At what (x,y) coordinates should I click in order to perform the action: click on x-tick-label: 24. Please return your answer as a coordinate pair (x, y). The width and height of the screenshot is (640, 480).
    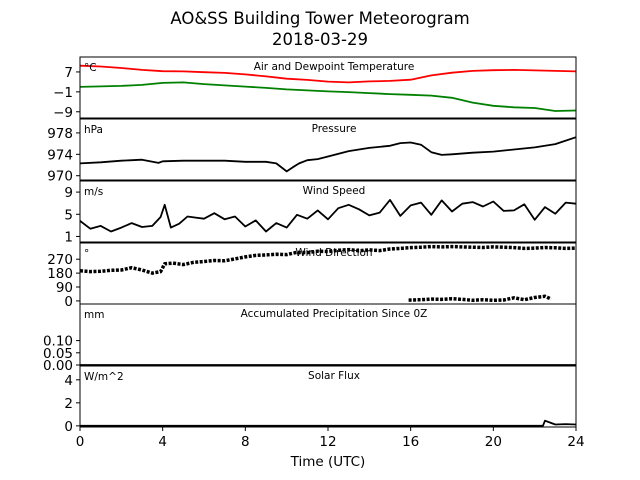
    Looking at the image, I should click on (575, 442).